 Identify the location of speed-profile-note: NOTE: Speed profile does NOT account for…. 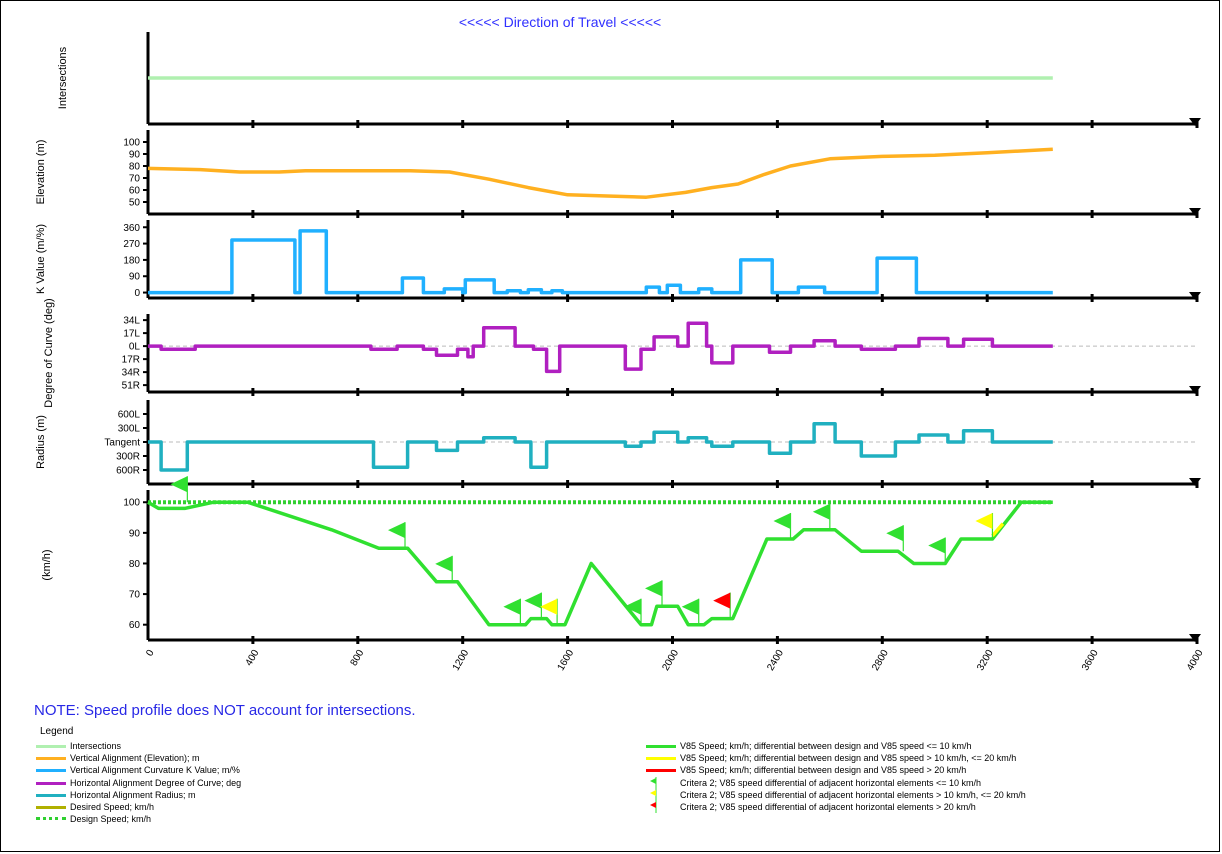
(225, 710).